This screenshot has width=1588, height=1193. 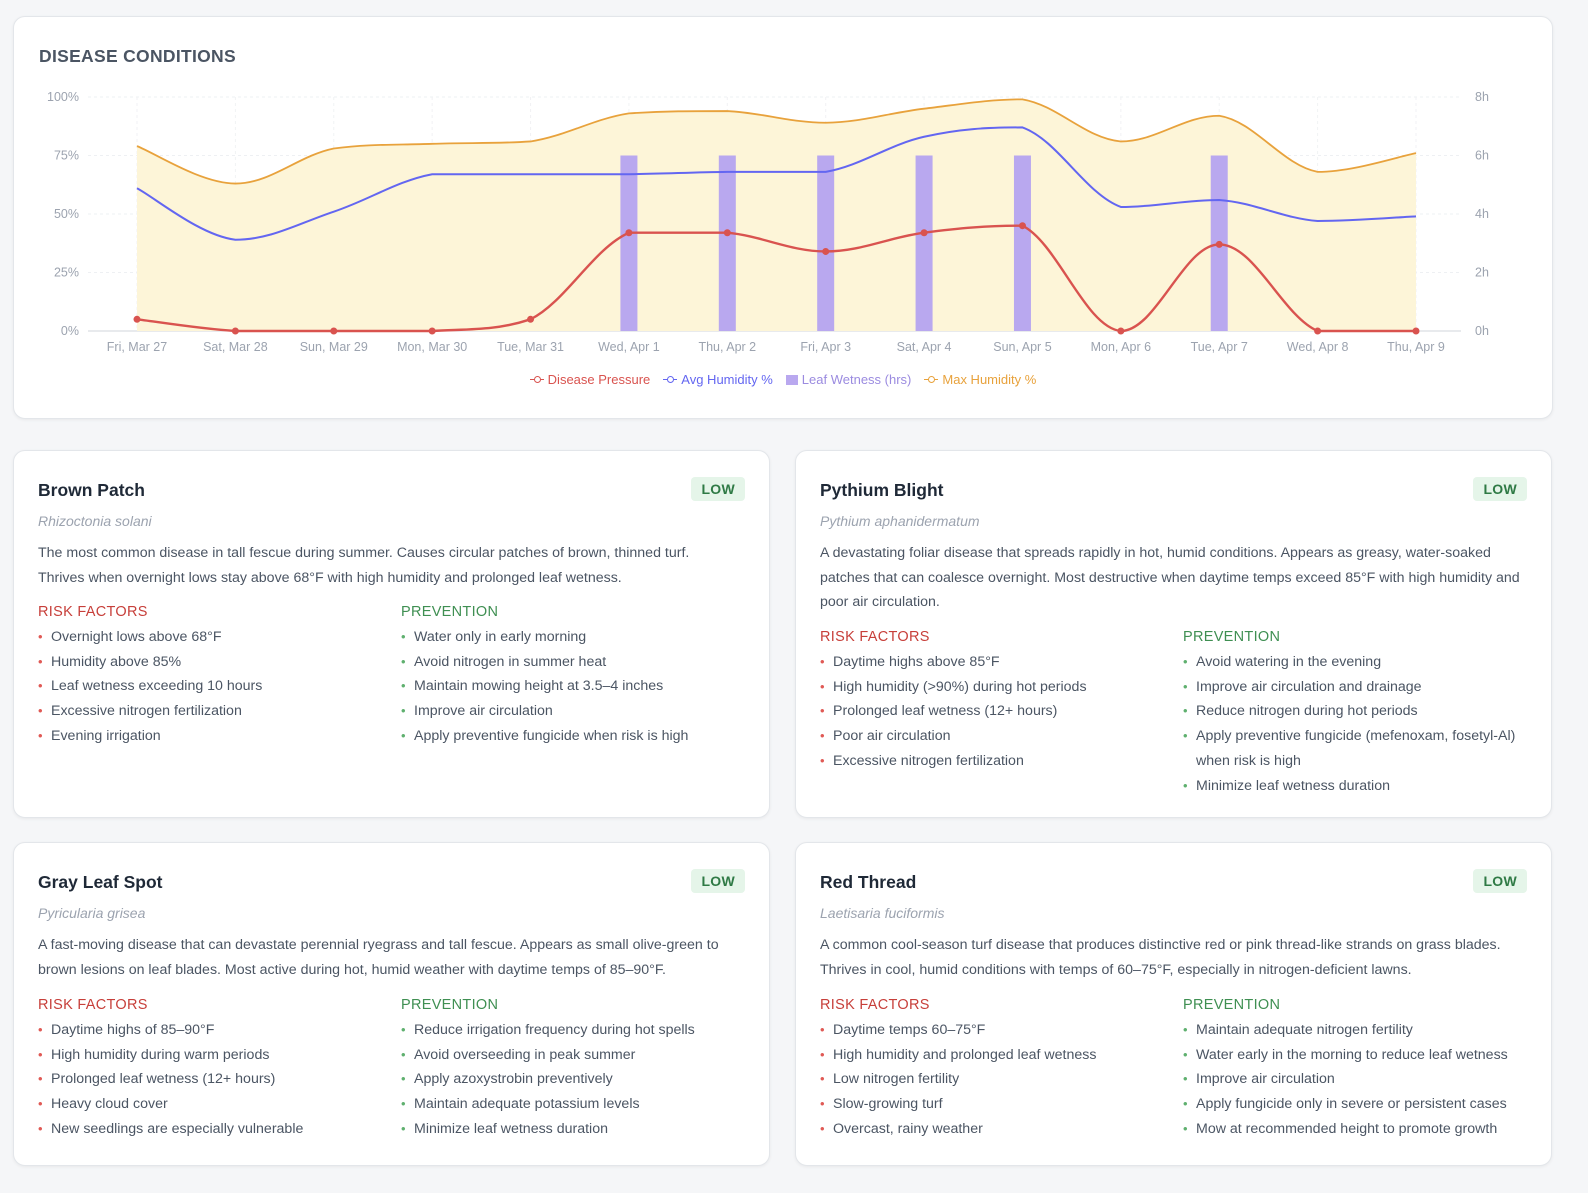 What do you see at coordinates (990, 662) in the screenshot?
I see `risk-factor-item: Daytime highs above 85°F` at bounding box center [990, 662].